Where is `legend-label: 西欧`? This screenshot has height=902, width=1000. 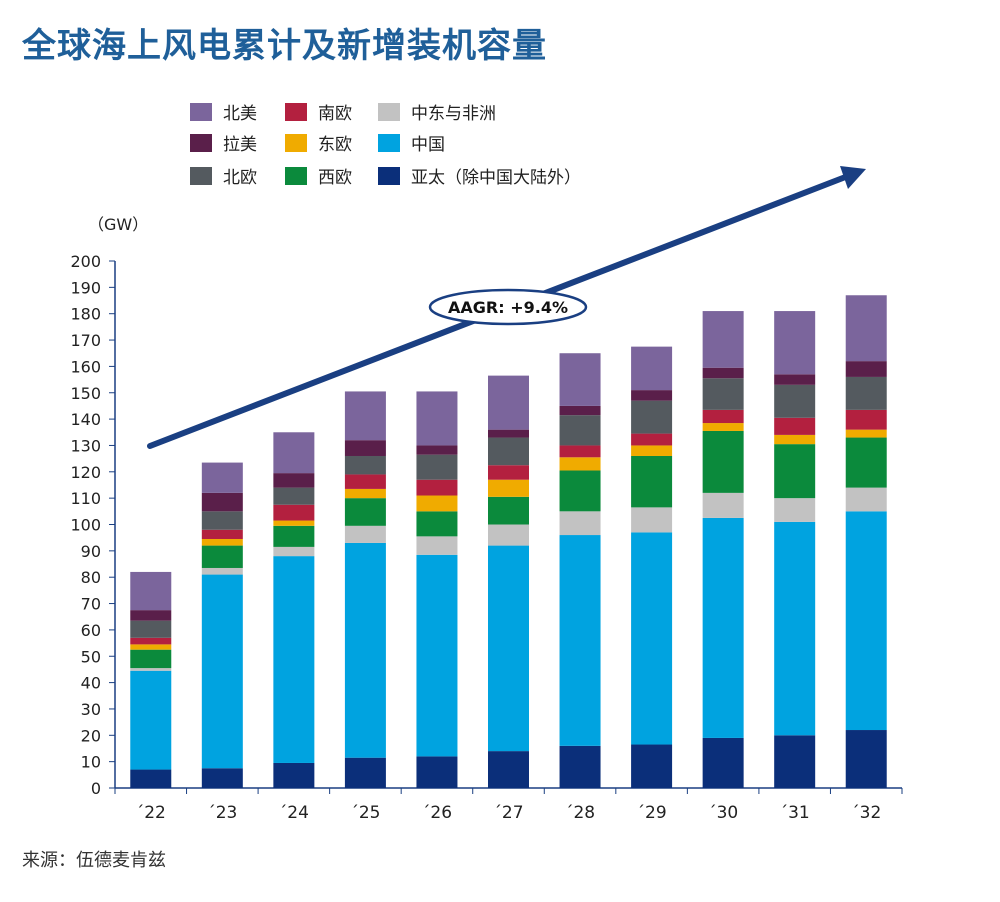 legend-label: 西欧 is located at coordinates (335, 178).